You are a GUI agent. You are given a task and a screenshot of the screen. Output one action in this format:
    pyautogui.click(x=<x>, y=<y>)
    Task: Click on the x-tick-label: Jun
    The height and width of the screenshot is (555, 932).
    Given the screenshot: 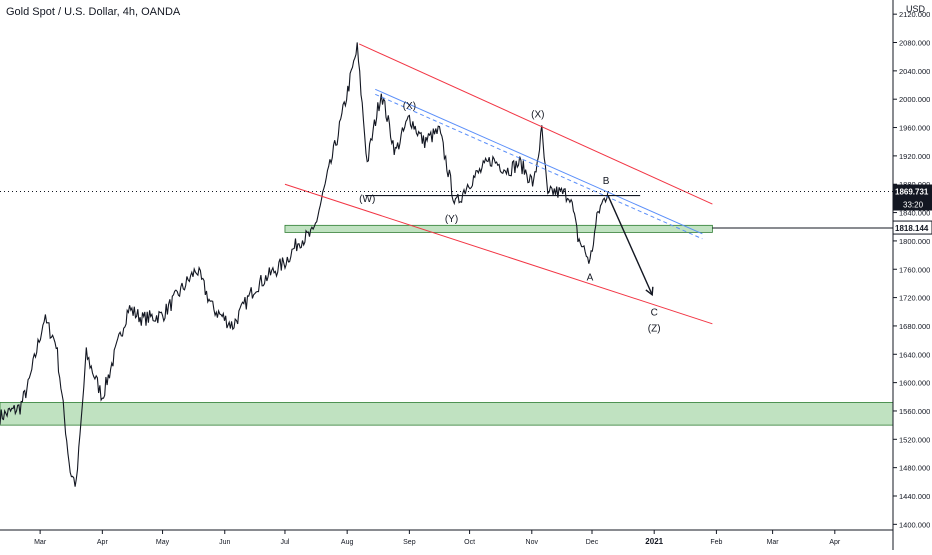 What is the action you would take?
    pyautogui.click(x=224, y=542)
    